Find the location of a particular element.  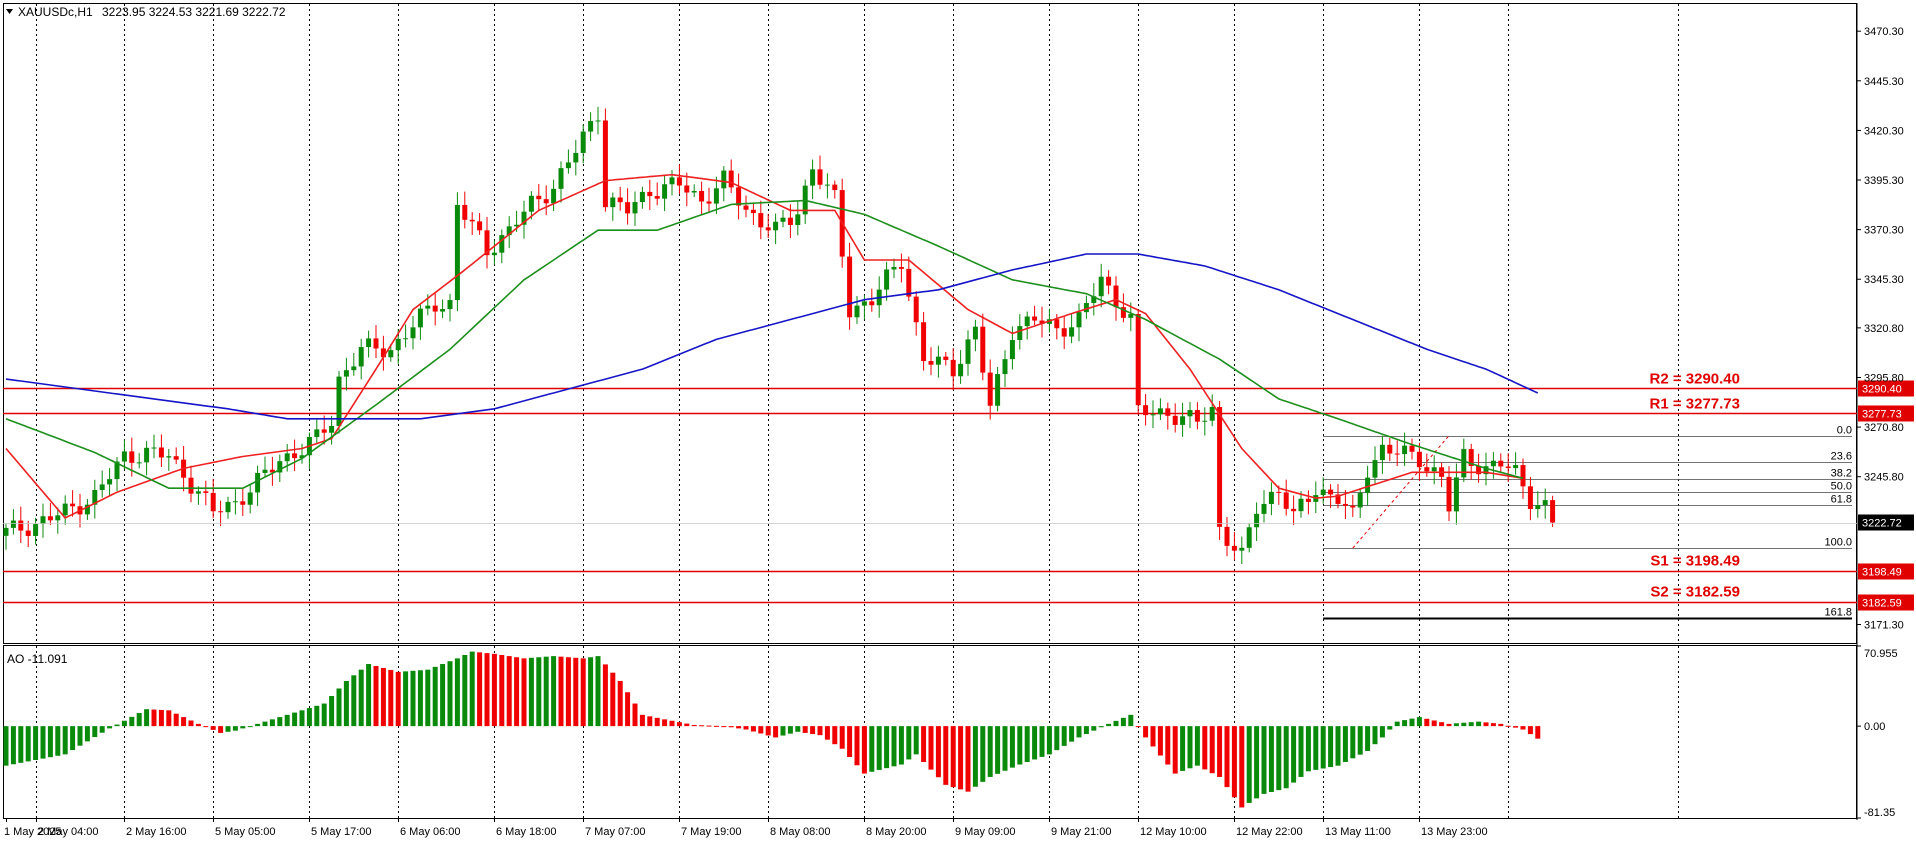

time-label: 5 May 17:00 is located at coordinates (341, 832).